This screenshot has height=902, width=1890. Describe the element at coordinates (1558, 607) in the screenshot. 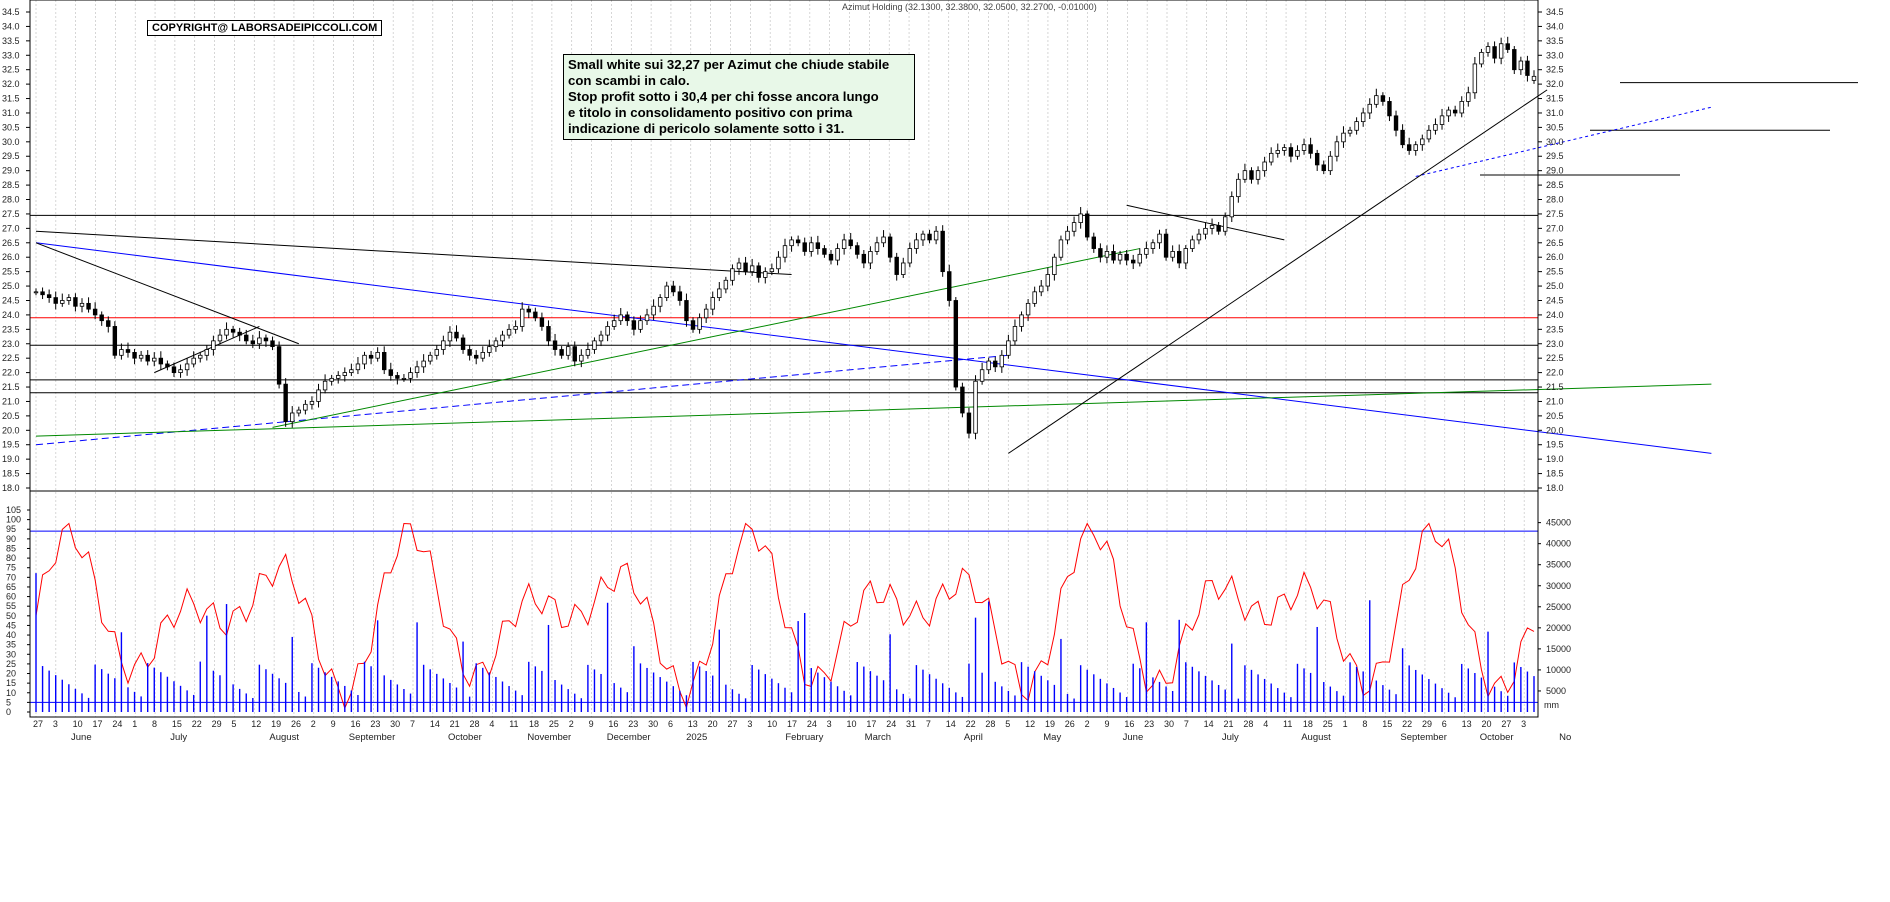

I see `vol-tick-label: 25000` at that location.